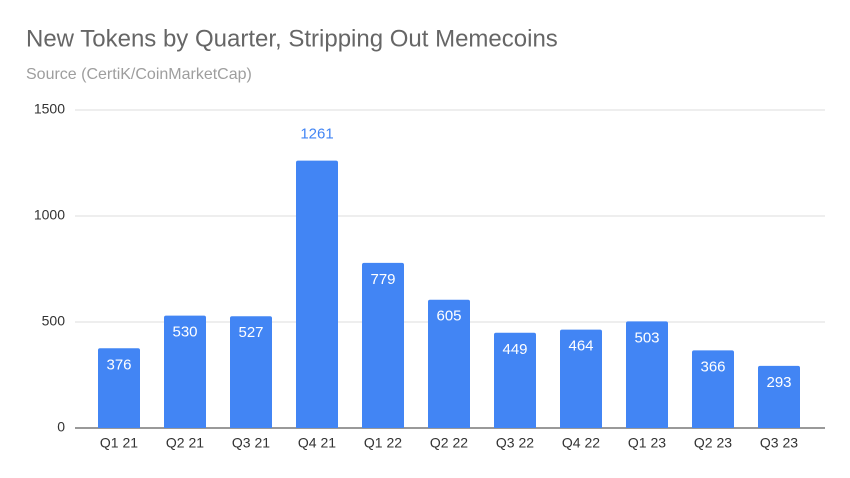  Describe the element at coordinates (61, 427) in the screenshot. I see `y-tick-label: 0` at that location.